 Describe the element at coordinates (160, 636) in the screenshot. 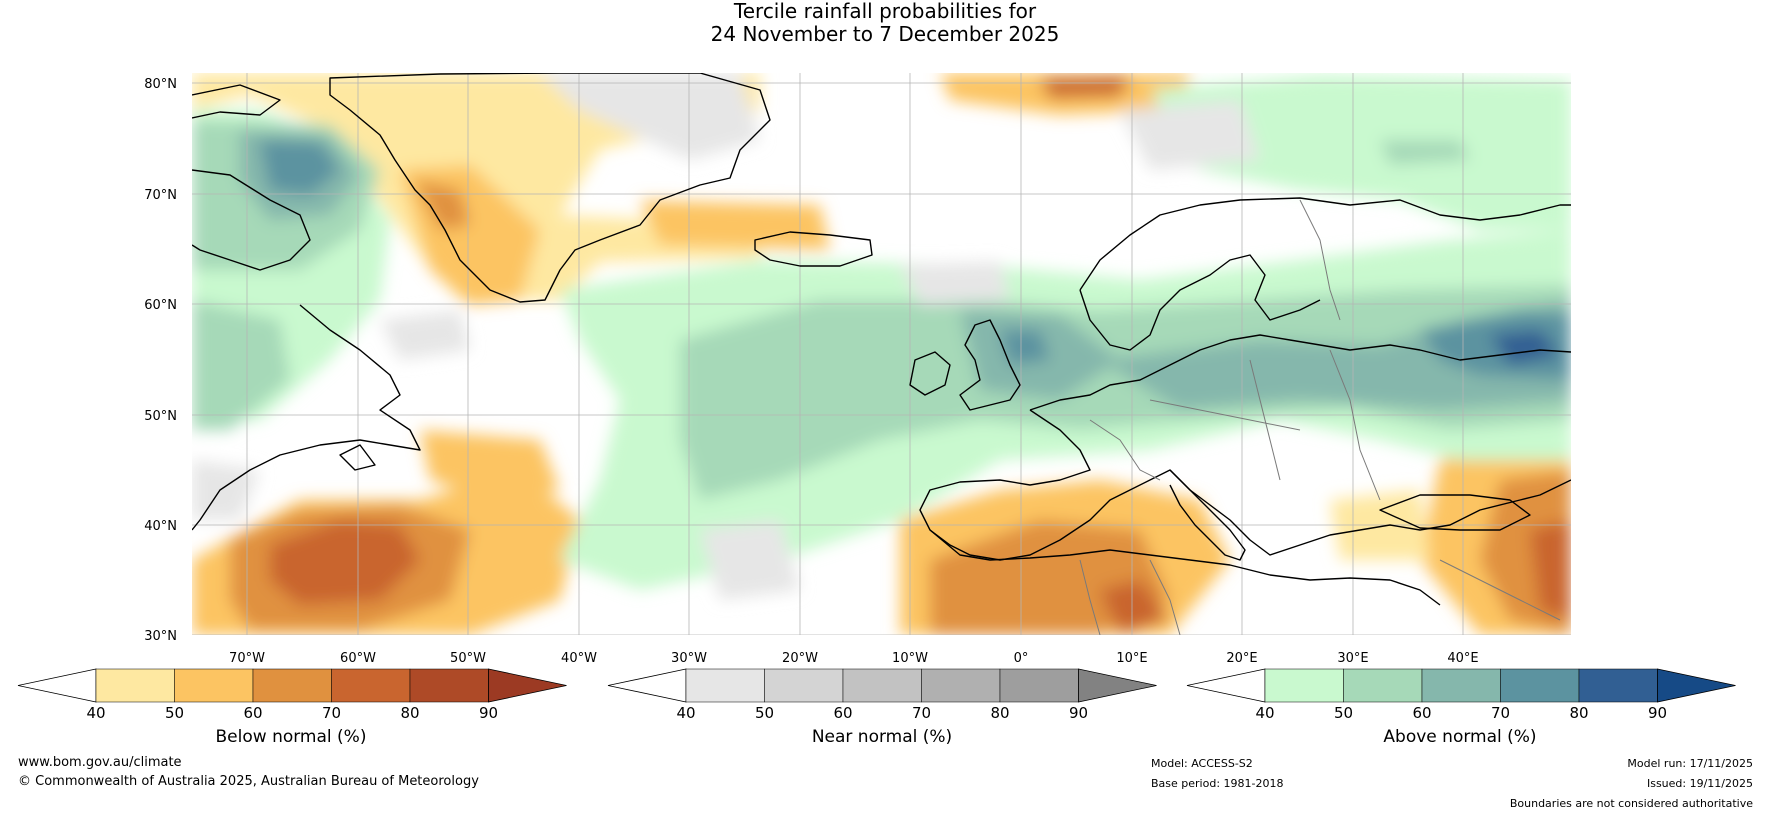

I see `lat-label-30: 30°N` at that location.